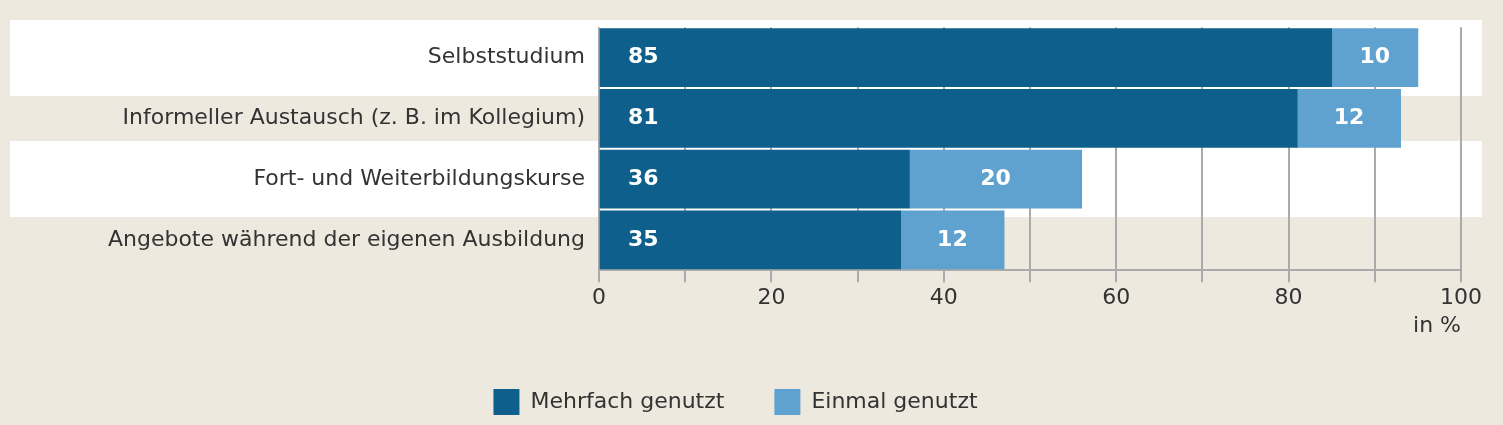  Describe the element at coordinates (599, 297) in the screenshot. I see `x-tick-label: 0` at that location.